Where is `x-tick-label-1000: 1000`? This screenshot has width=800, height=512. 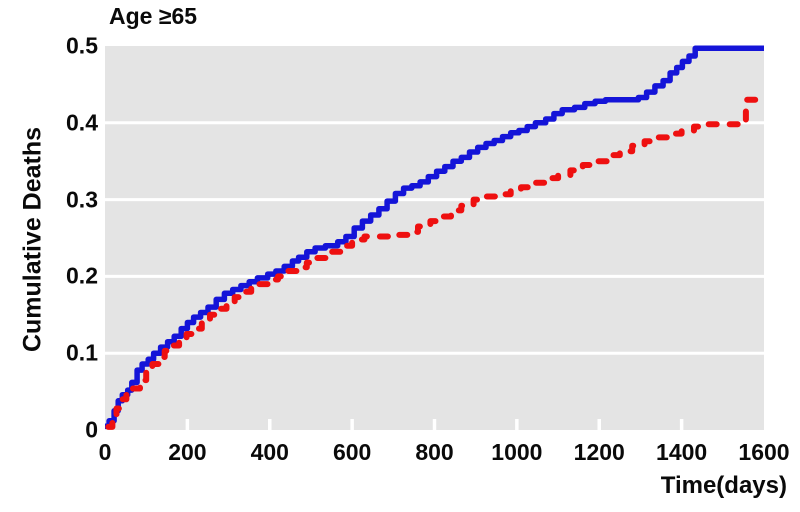 x-tick-label-1000: 1000 is located at coordinates (517, 452).